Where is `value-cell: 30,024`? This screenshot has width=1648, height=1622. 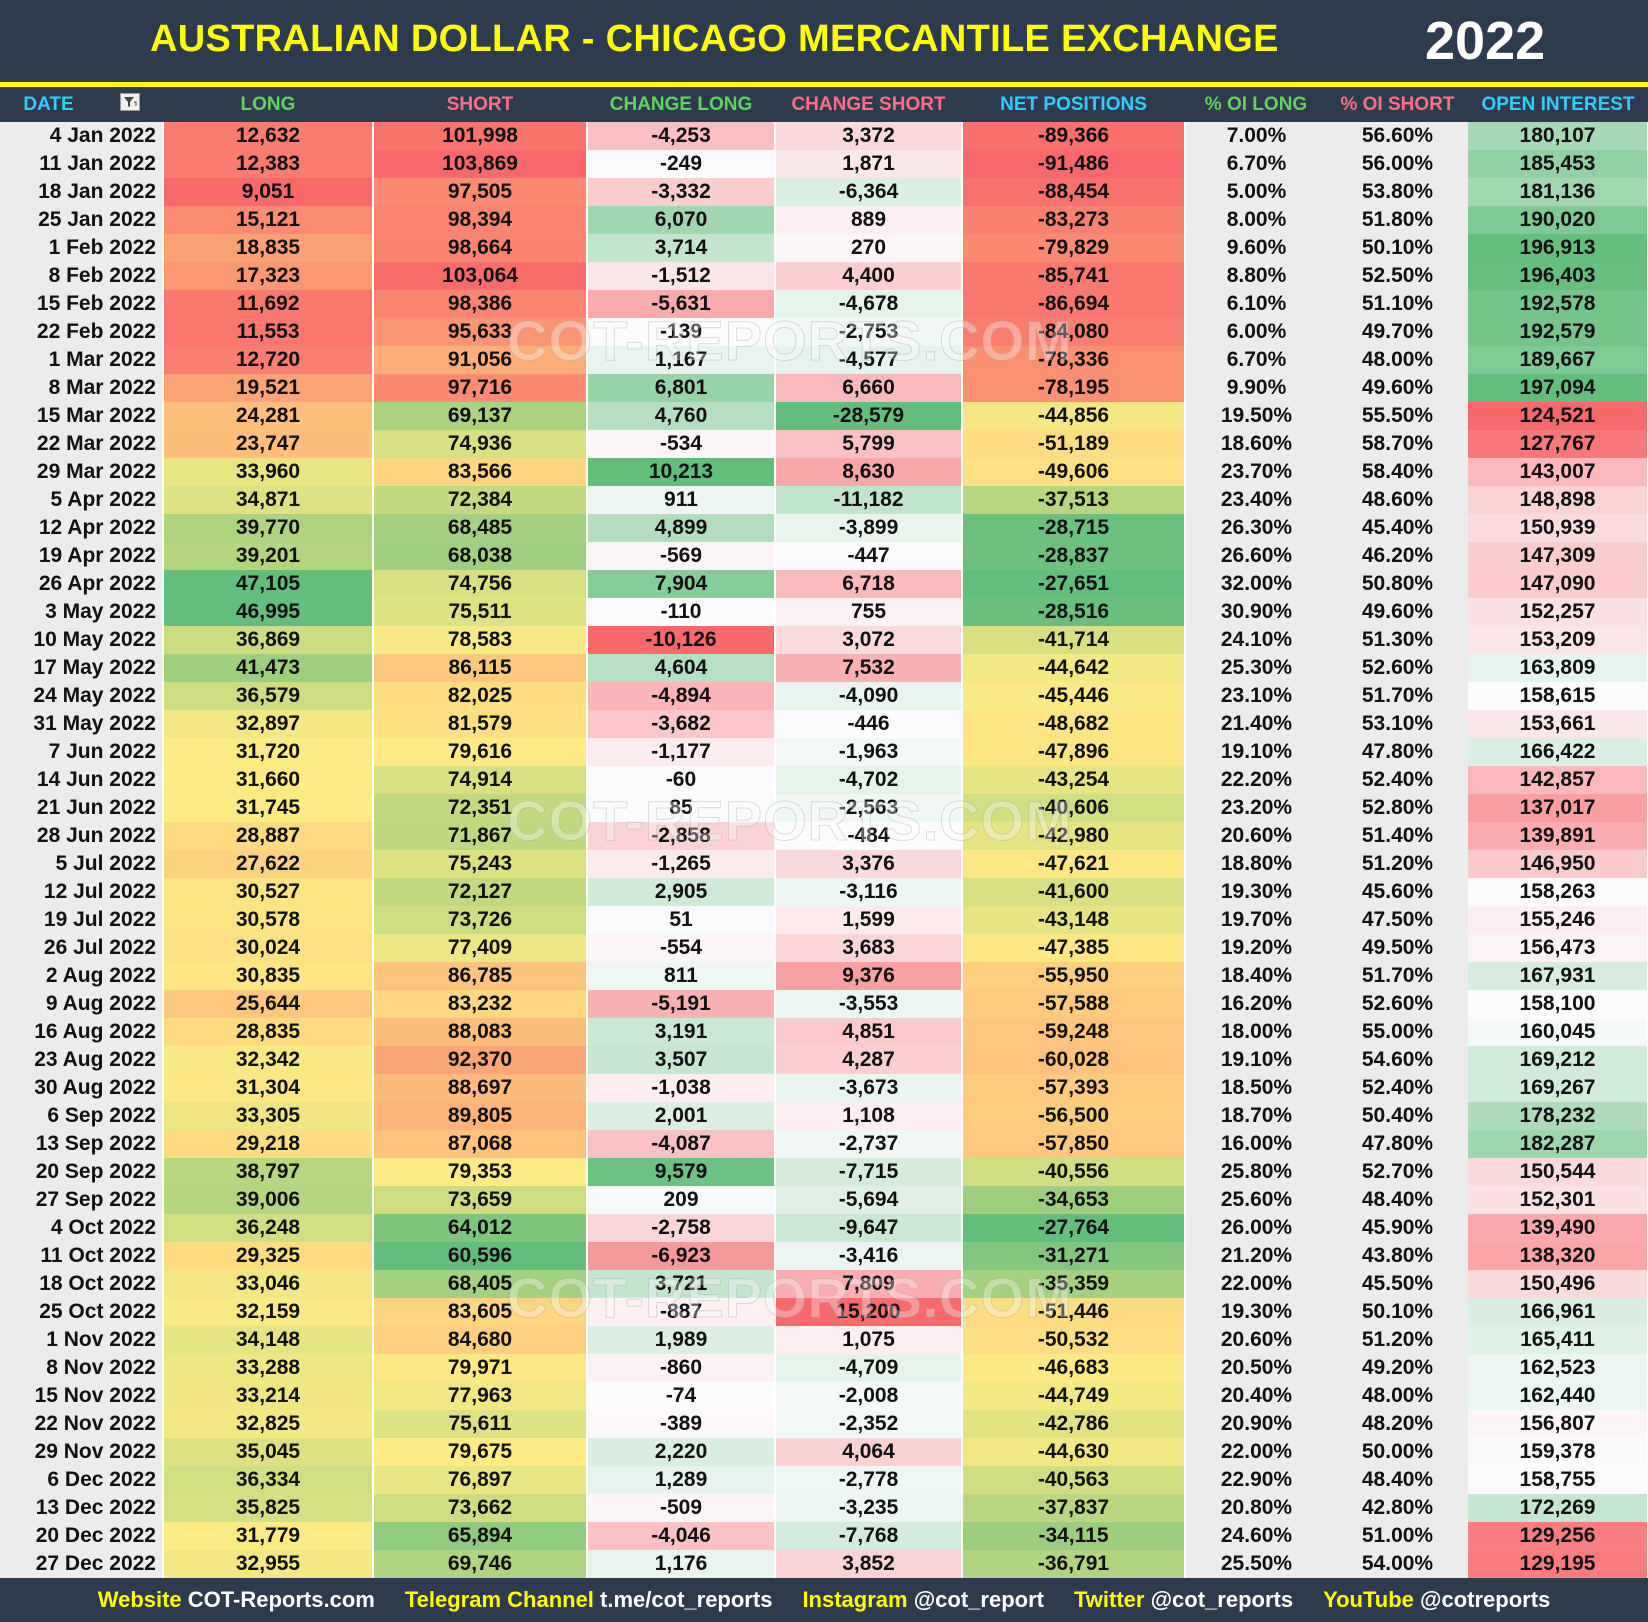 value-cell: 30,024 is located at coordinates (268, 948).